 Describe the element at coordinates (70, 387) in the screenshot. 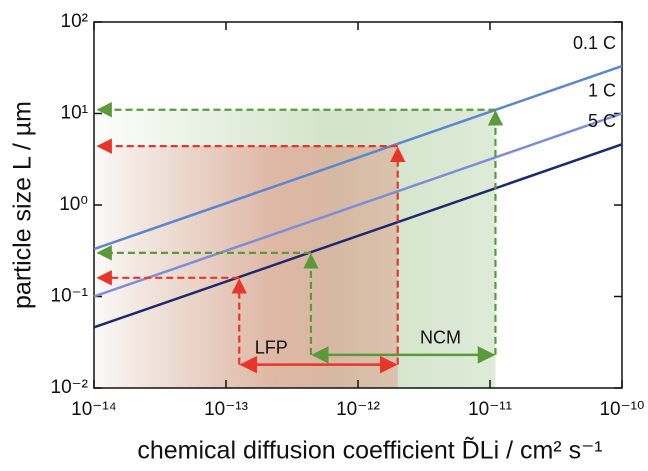

I see `y-tick-label: 10⁻²` at that location.